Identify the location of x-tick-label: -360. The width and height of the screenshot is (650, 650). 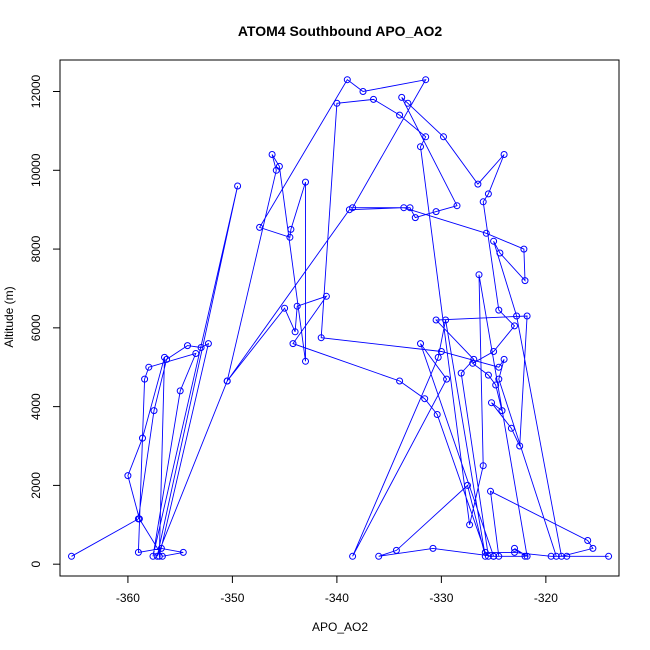
(128, 598).